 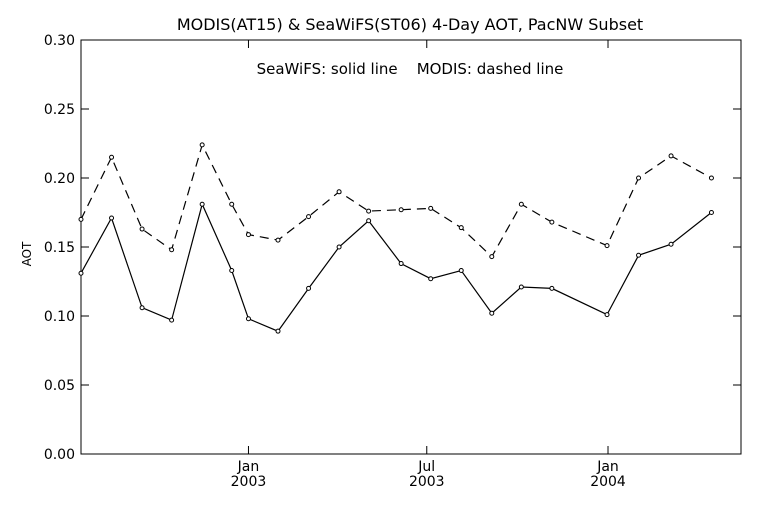 I want to click on x-tick-month-label: Jul, so click(x=426, y=467).